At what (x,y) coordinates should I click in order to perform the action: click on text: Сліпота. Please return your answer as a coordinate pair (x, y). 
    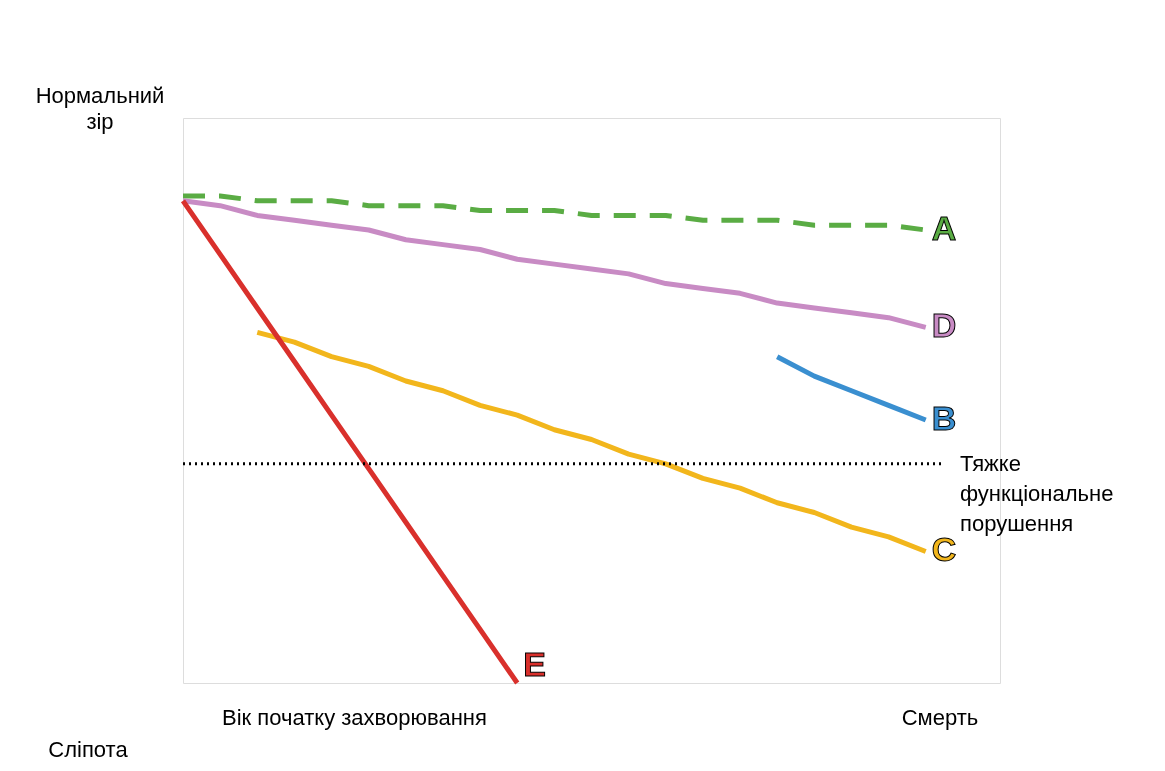
    Looking at the image, I should click on (88, 749).